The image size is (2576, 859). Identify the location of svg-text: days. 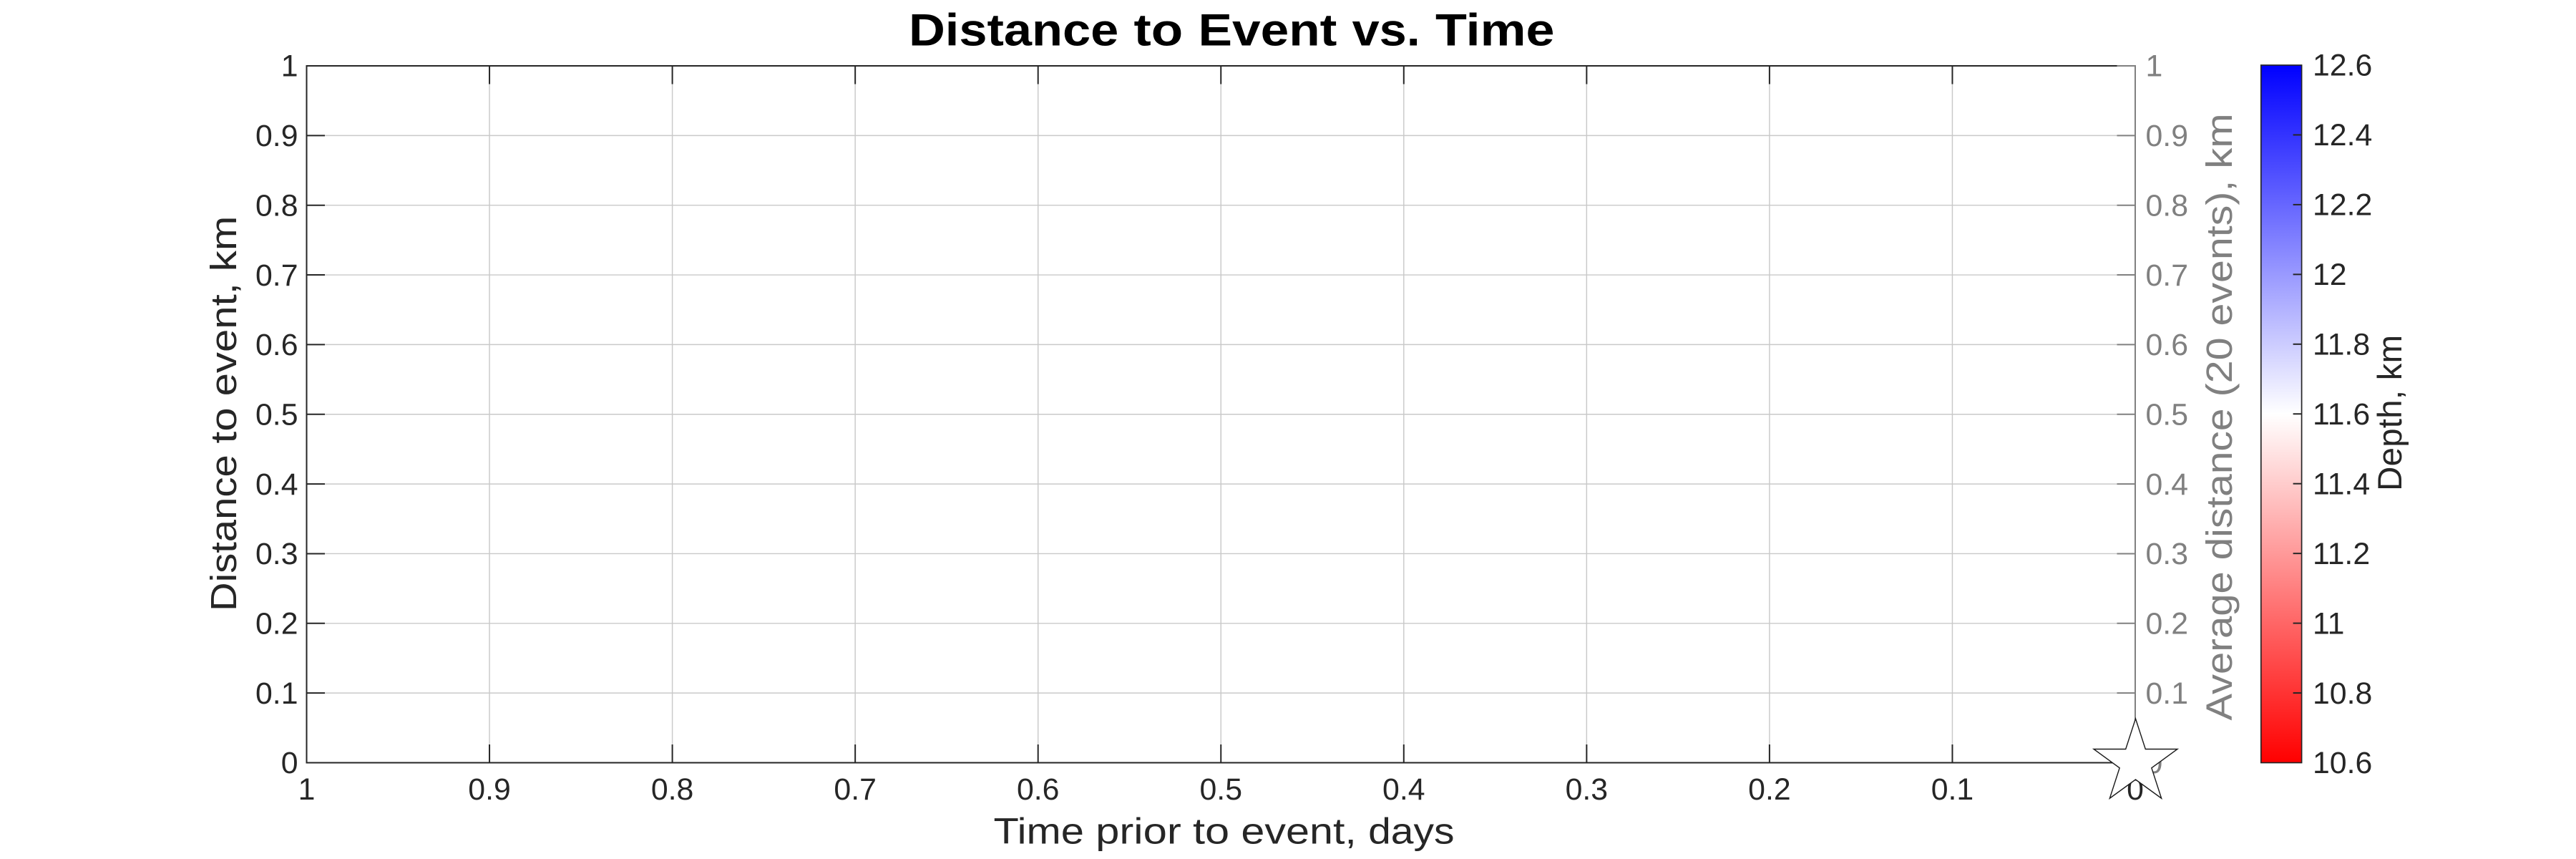
(1411, 831).